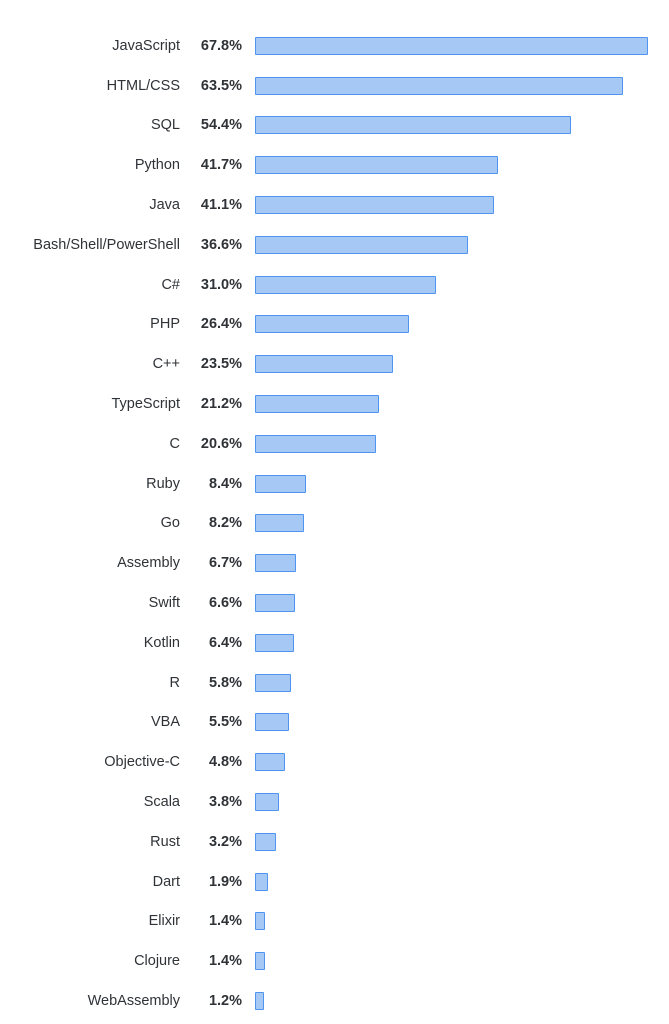 Image resolution: width=669 pixels, height=1024 pixels. What do you see at coordinates (161, 802) in the screenshot?
I see `category-label: Scala` at bounding box center [161, 802].